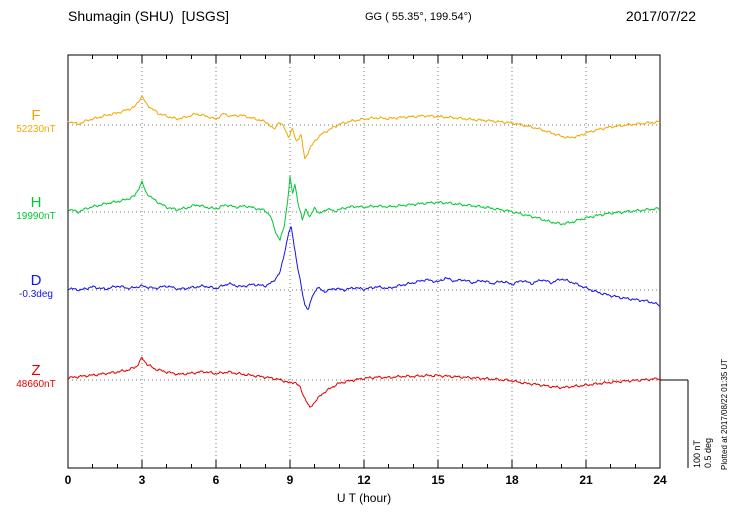 The height and width of the screenshot is (520, 730). What do you see at coordinates (36, 216) in the screenshot?
I see `series-baseline-h: 19990nT` at bounding box center [36, 216].